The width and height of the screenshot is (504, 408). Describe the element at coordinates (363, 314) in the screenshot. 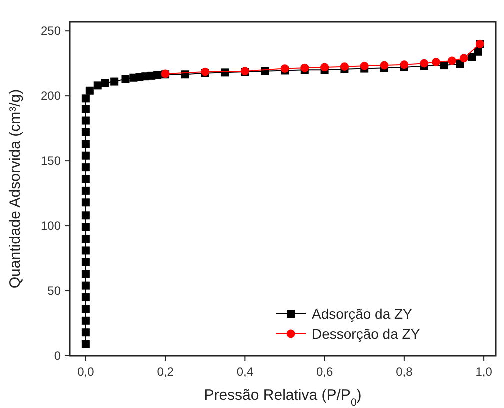

I see `legend-label: Adsorção da ZY` at that location.